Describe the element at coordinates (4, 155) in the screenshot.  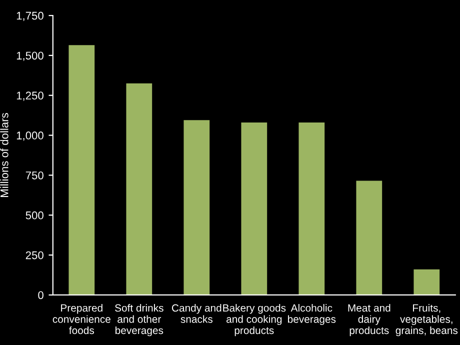
I see `y-axis-title: Millions of dollars` at that location.